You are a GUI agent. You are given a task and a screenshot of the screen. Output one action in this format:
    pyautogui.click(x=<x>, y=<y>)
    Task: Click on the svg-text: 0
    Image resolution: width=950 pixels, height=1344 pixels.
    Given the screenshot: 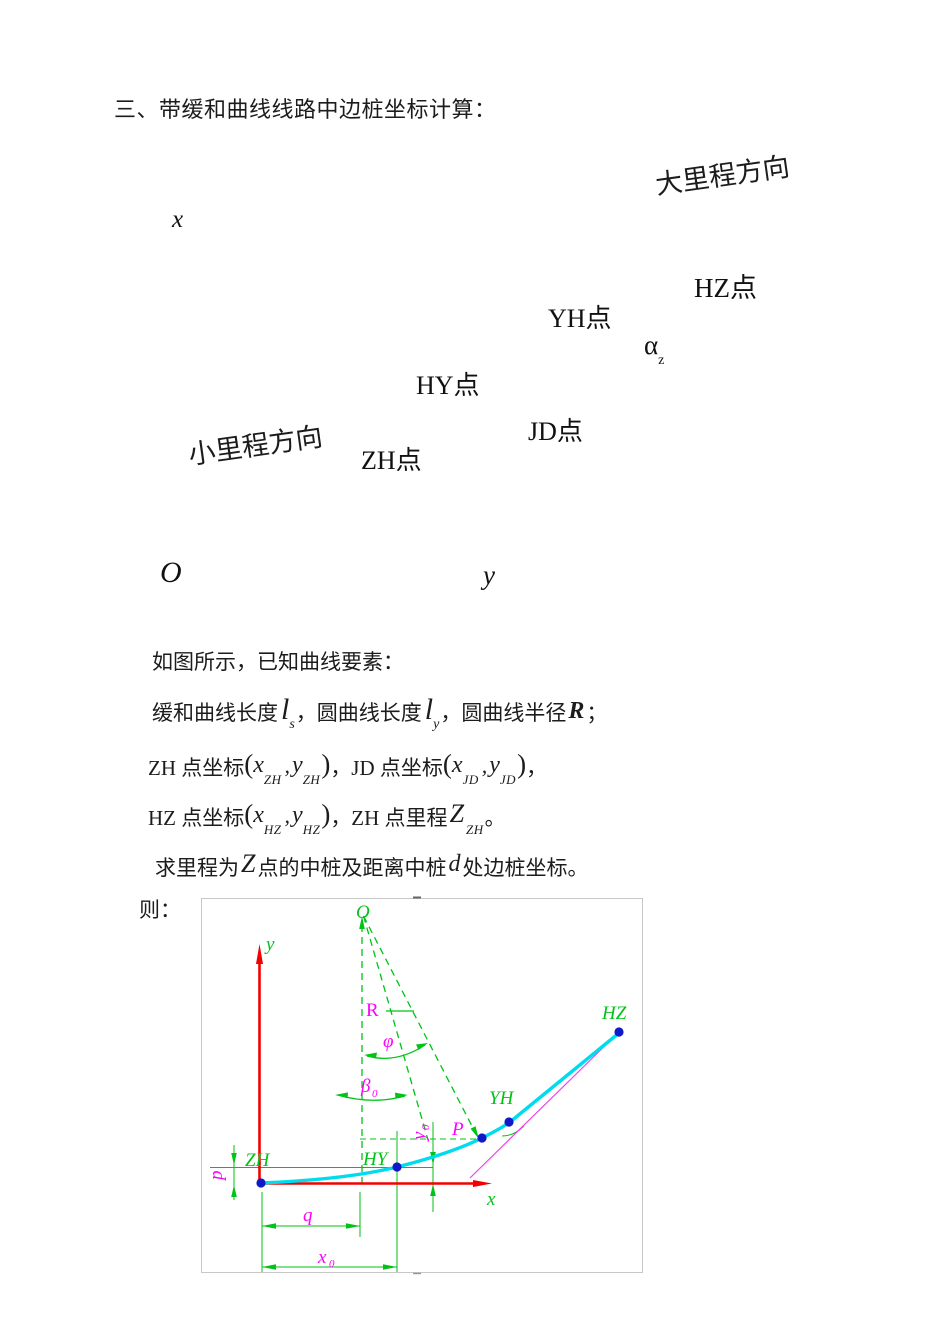 What is the action you would take?
    pyautogui.click(x=426, y=1127)
    